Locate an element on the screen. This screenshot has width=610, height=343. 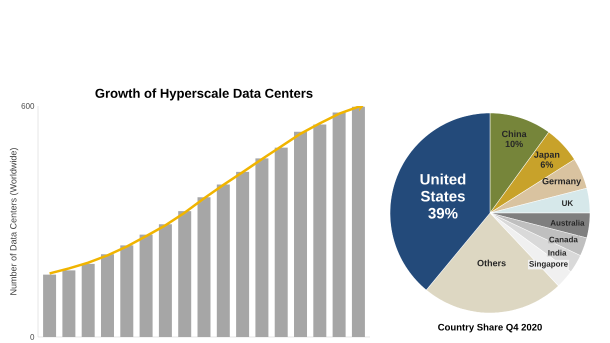
slice-label: United States is located at coordinates (443, 188).